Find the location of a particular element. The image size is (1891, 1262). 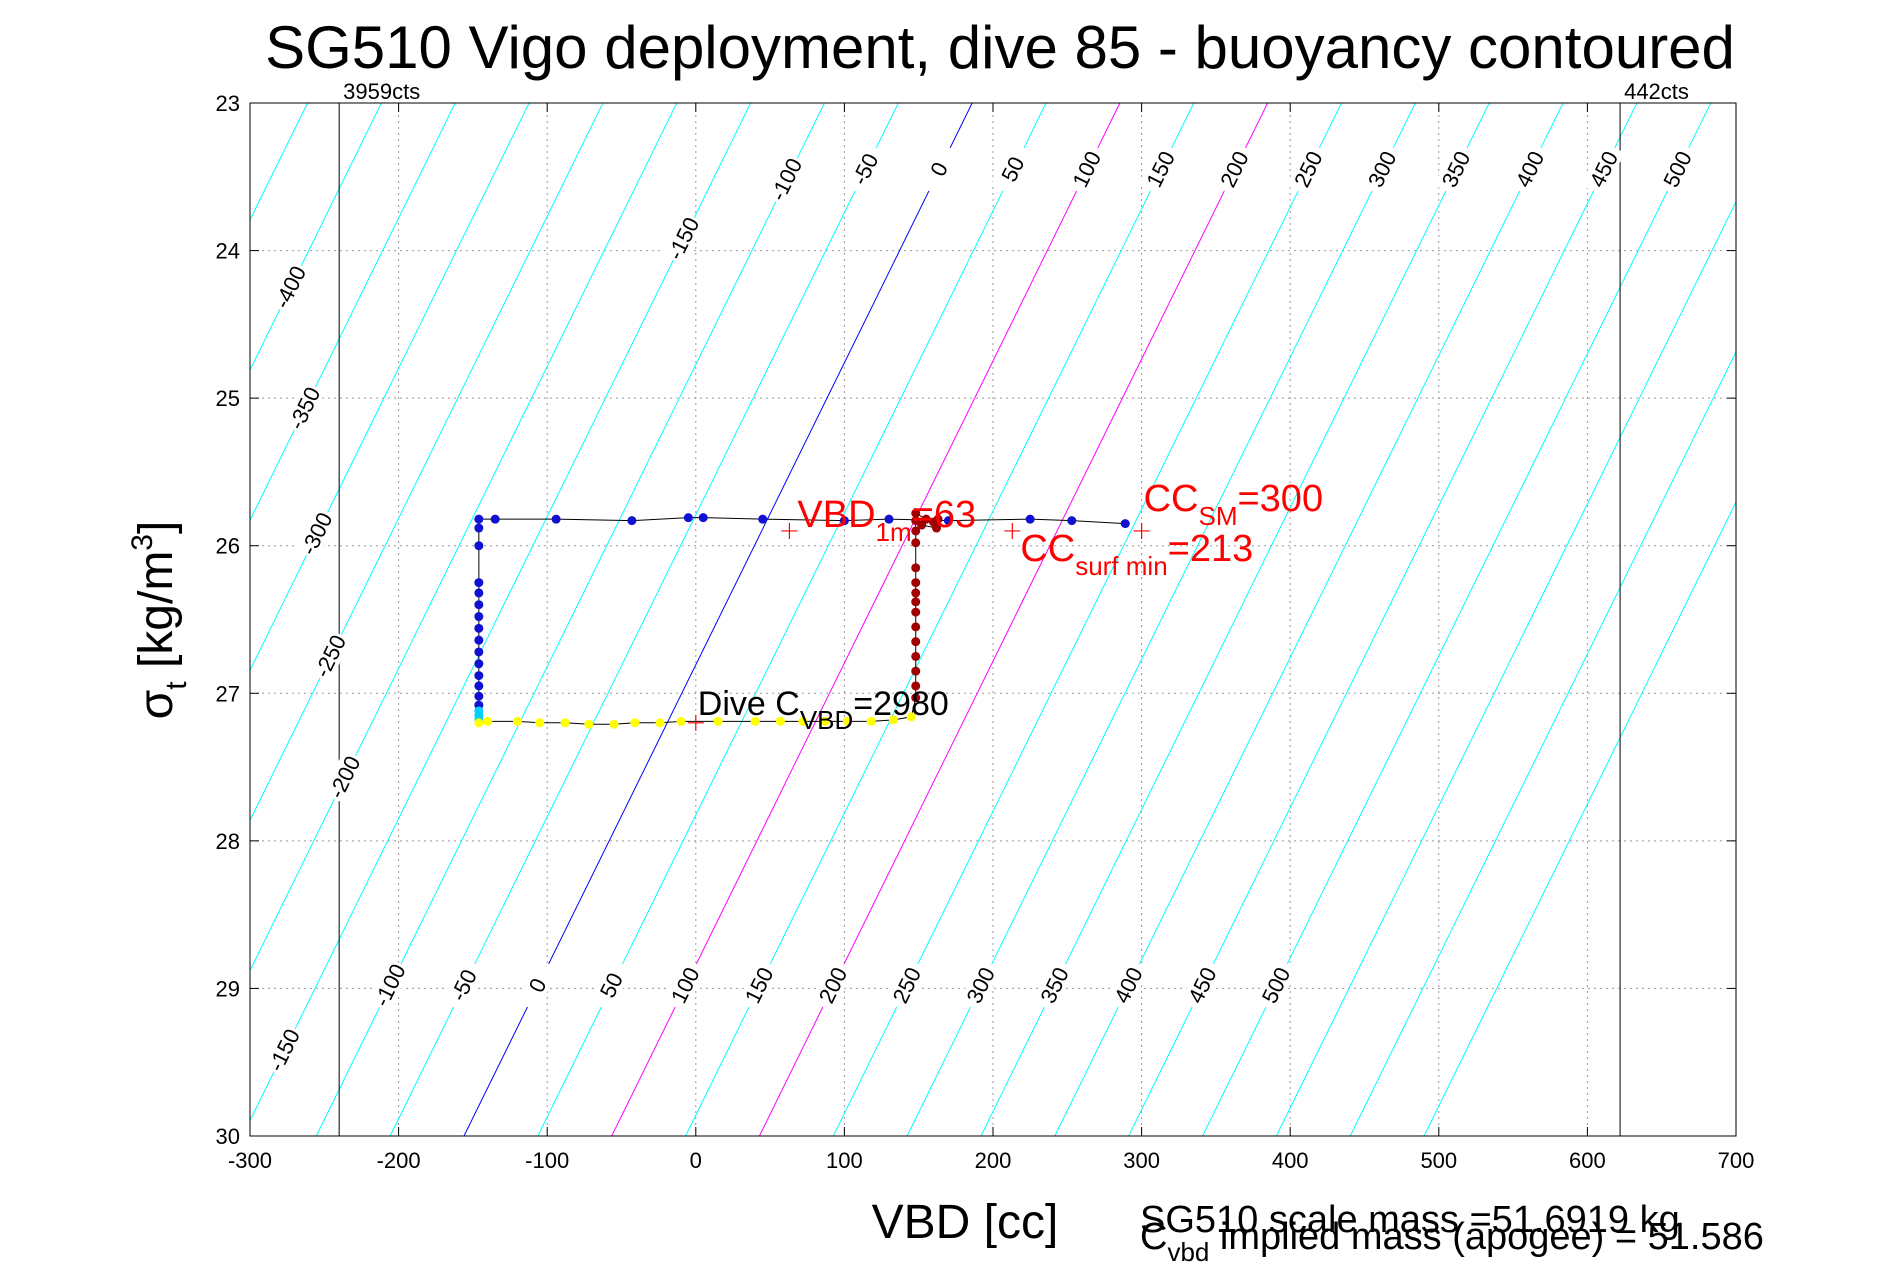

implied-mass-label: implied mass (apogee) = 51.586 is located at coordinates (1486, 1237).